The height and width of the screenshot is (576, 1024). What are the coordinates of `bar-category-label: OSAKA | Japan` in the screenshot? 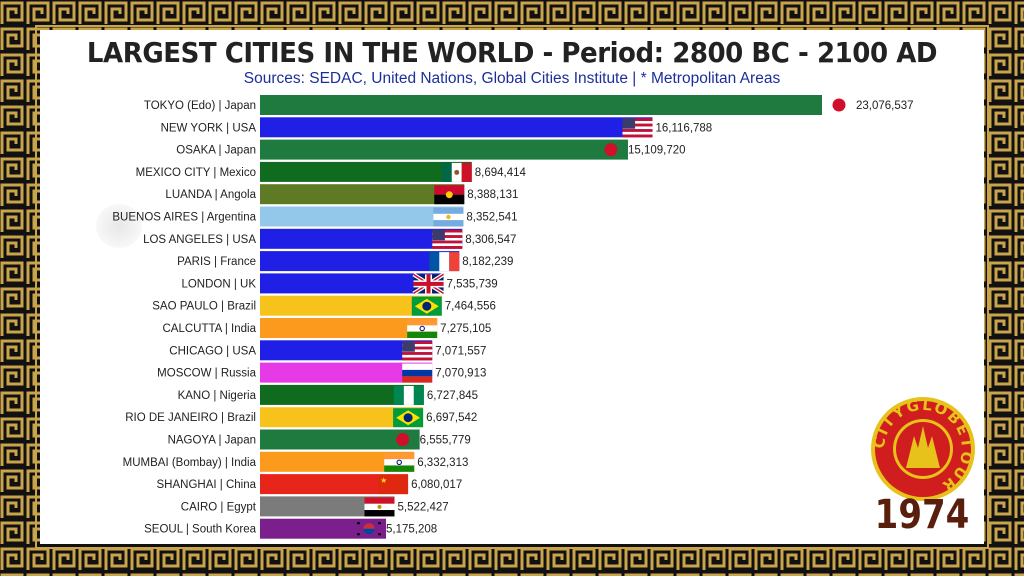 It's located at (216, 151).